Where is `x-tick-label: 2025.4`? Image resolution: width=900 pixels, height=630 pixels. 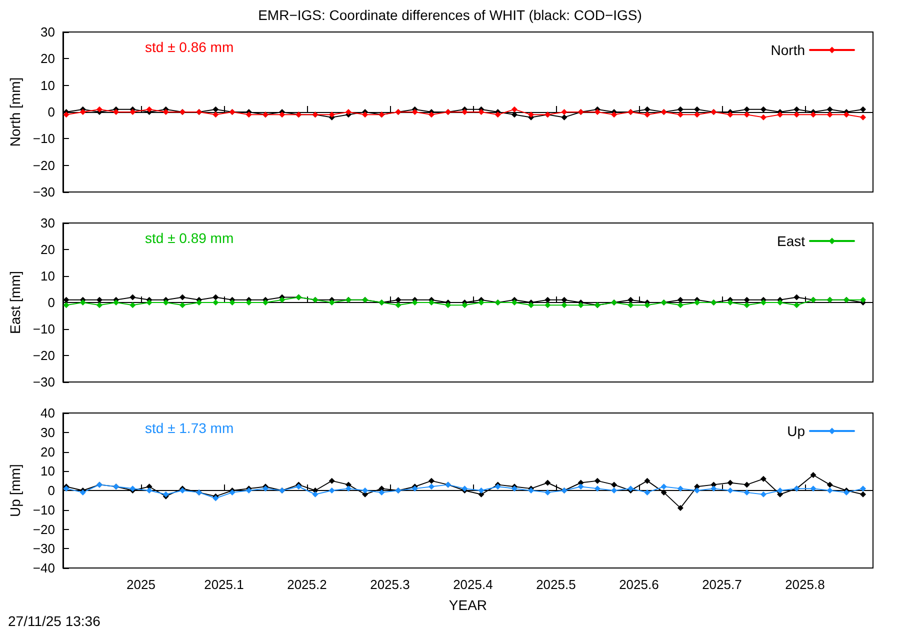
x-tick-label: 2025.4 is located at coordinates (473, 584).